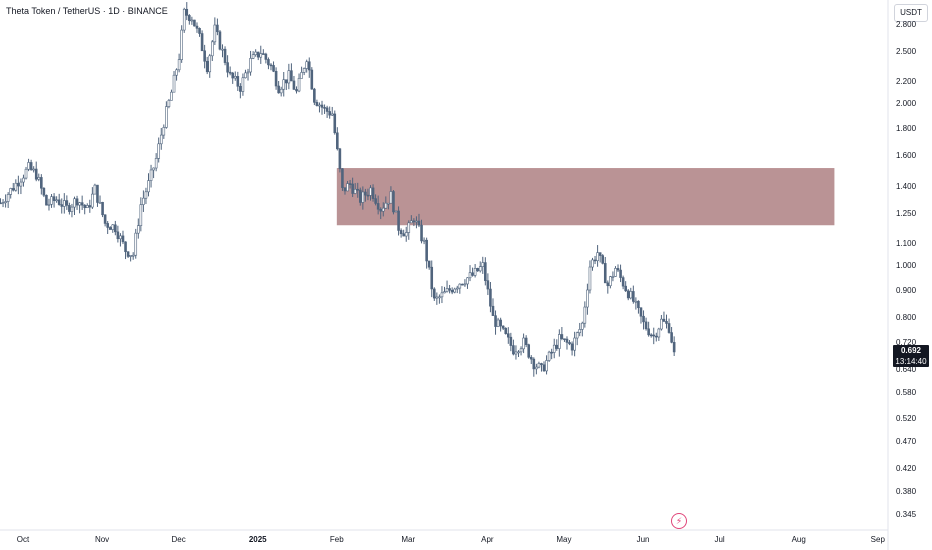  Describe the element at coordinates (585, 197) in the screenshot. I see `supply-zone-rect` at that location.